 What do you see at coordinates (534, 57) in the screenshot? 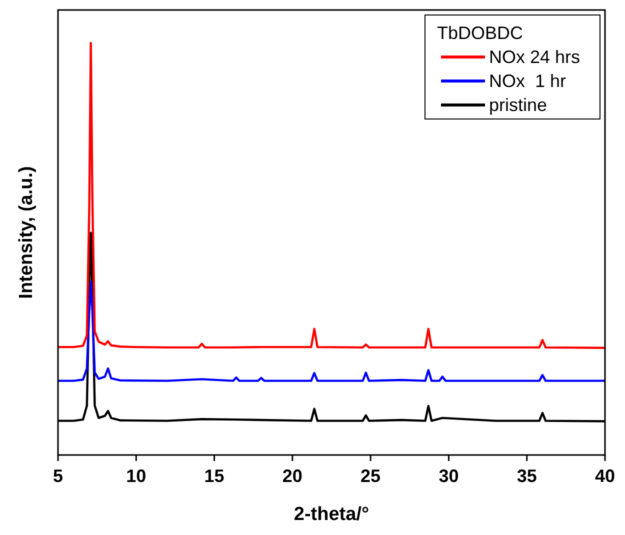
I see `legend-label: NOx 24 hrs` at bounding box center [534, 57].